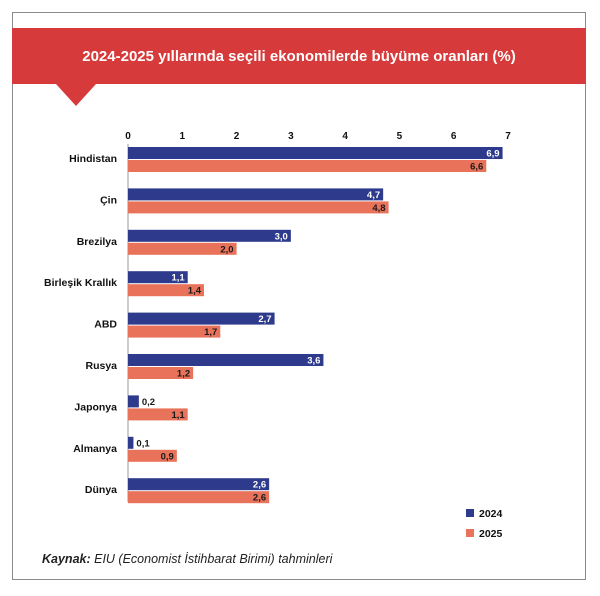 This screenshot has height=596, width=600. I want to click on x-tick-label: 5, so click(400, 136).